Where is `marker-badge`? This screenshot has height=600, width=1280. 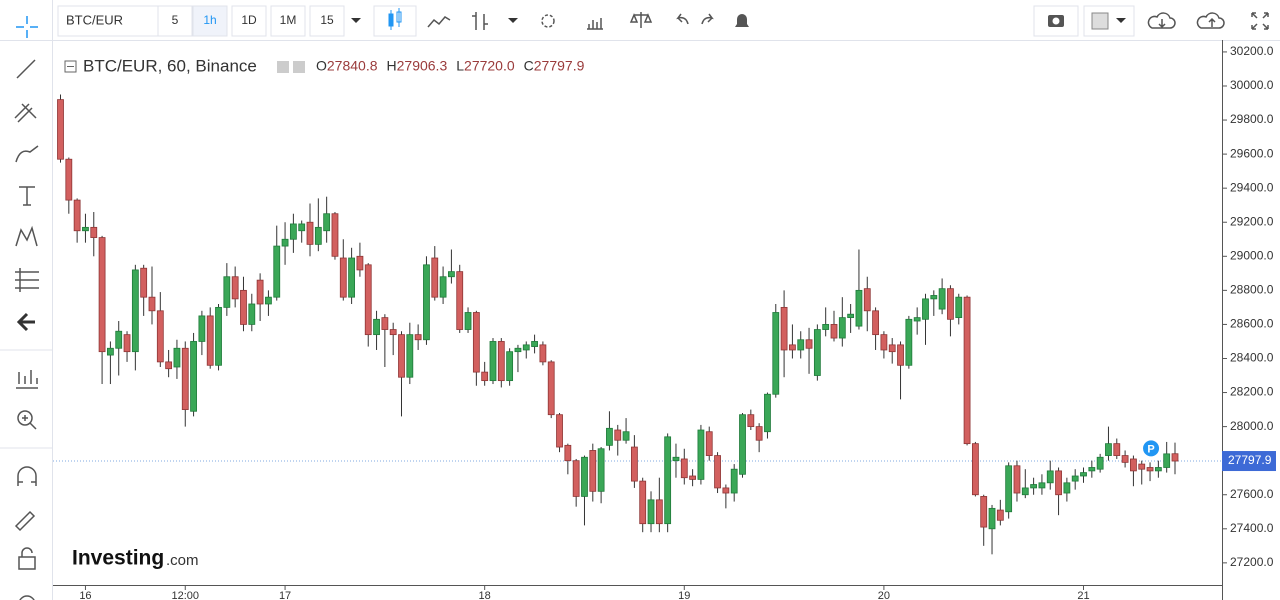 marker-badge is located at coordinates (1151, 448).